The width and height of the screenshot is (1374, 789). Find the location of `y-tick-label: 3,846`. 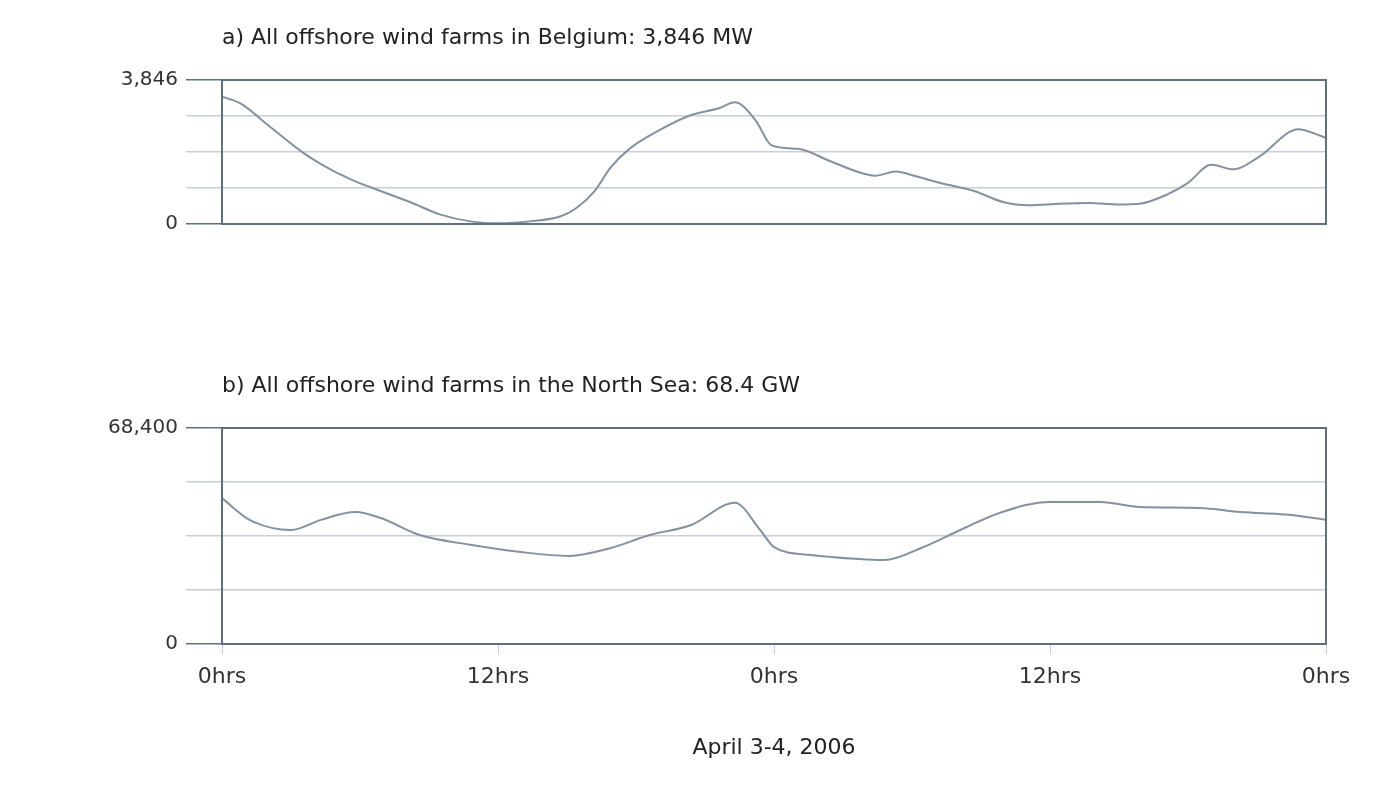

y-tick-label: 3,846 is located at coordinates (149, 78).